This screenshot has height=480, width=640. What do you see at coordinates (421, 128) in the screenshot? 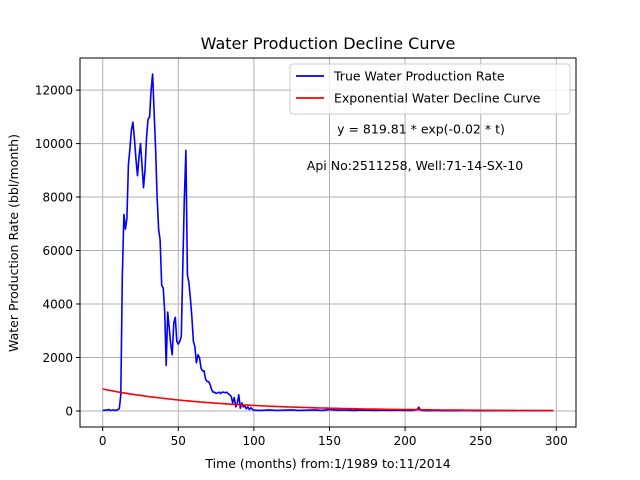
I see `equation-annotation: y = 819.81 * exp(-0.02 * t)` at bounding box center [421, 128].